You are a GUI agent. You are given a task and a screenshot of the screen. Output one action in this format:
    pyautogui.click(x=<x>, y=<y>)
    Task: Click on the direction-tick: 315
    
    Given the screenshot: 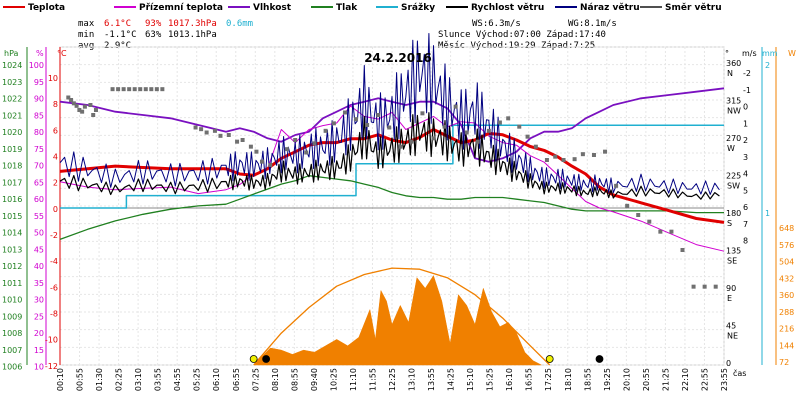 What is the action you would take?
    pyautogui.click(x=733, y=101)
    